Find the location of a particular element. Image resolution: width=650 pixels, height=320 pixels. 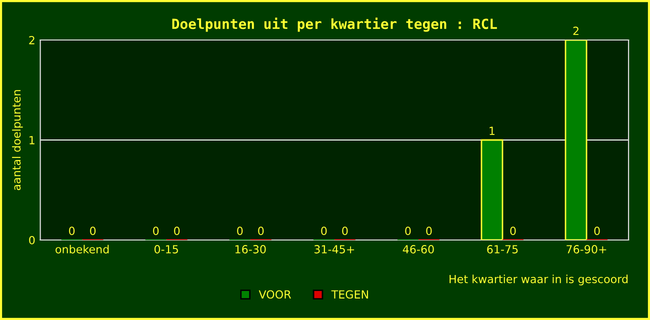

x-tick-label: 16-30 is located at coordinates (250, 249).